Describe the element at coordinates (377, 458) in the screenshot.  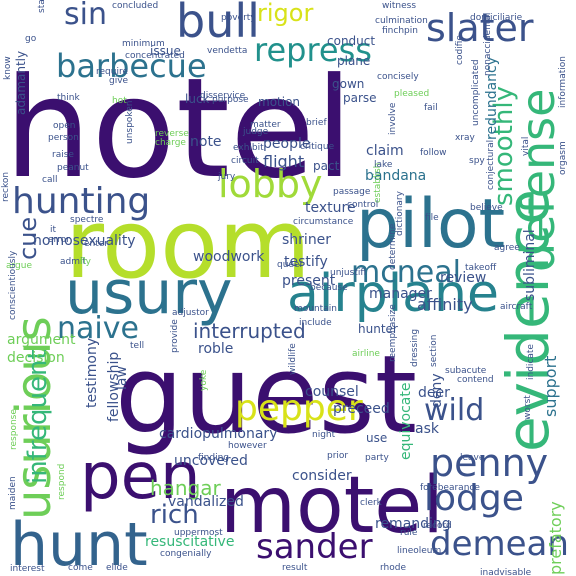
I see `cloud-word: party` at that location.